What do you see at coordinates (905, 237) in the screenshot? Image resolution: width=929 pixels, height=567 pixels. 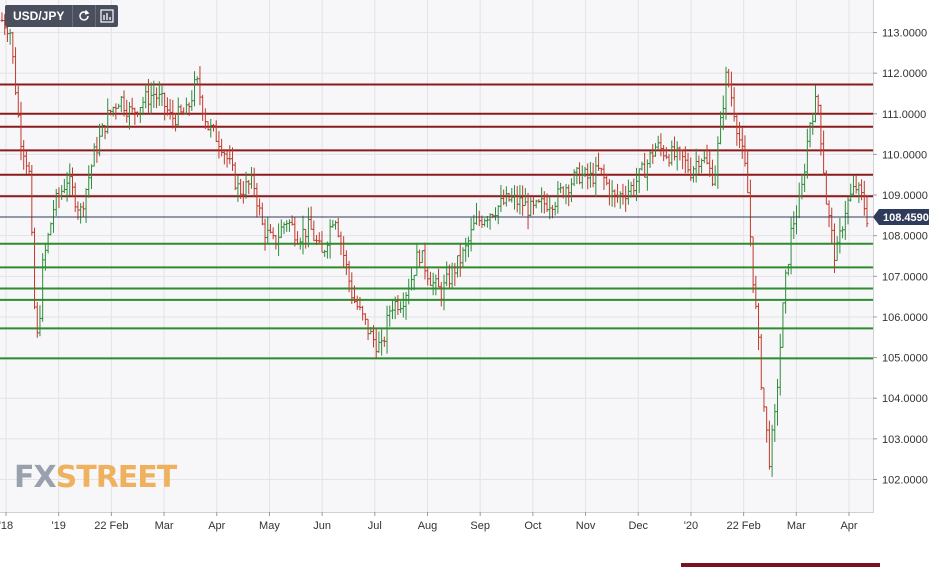 I see `y-tick-label: 108.0000` at bounding box center [905, 237].